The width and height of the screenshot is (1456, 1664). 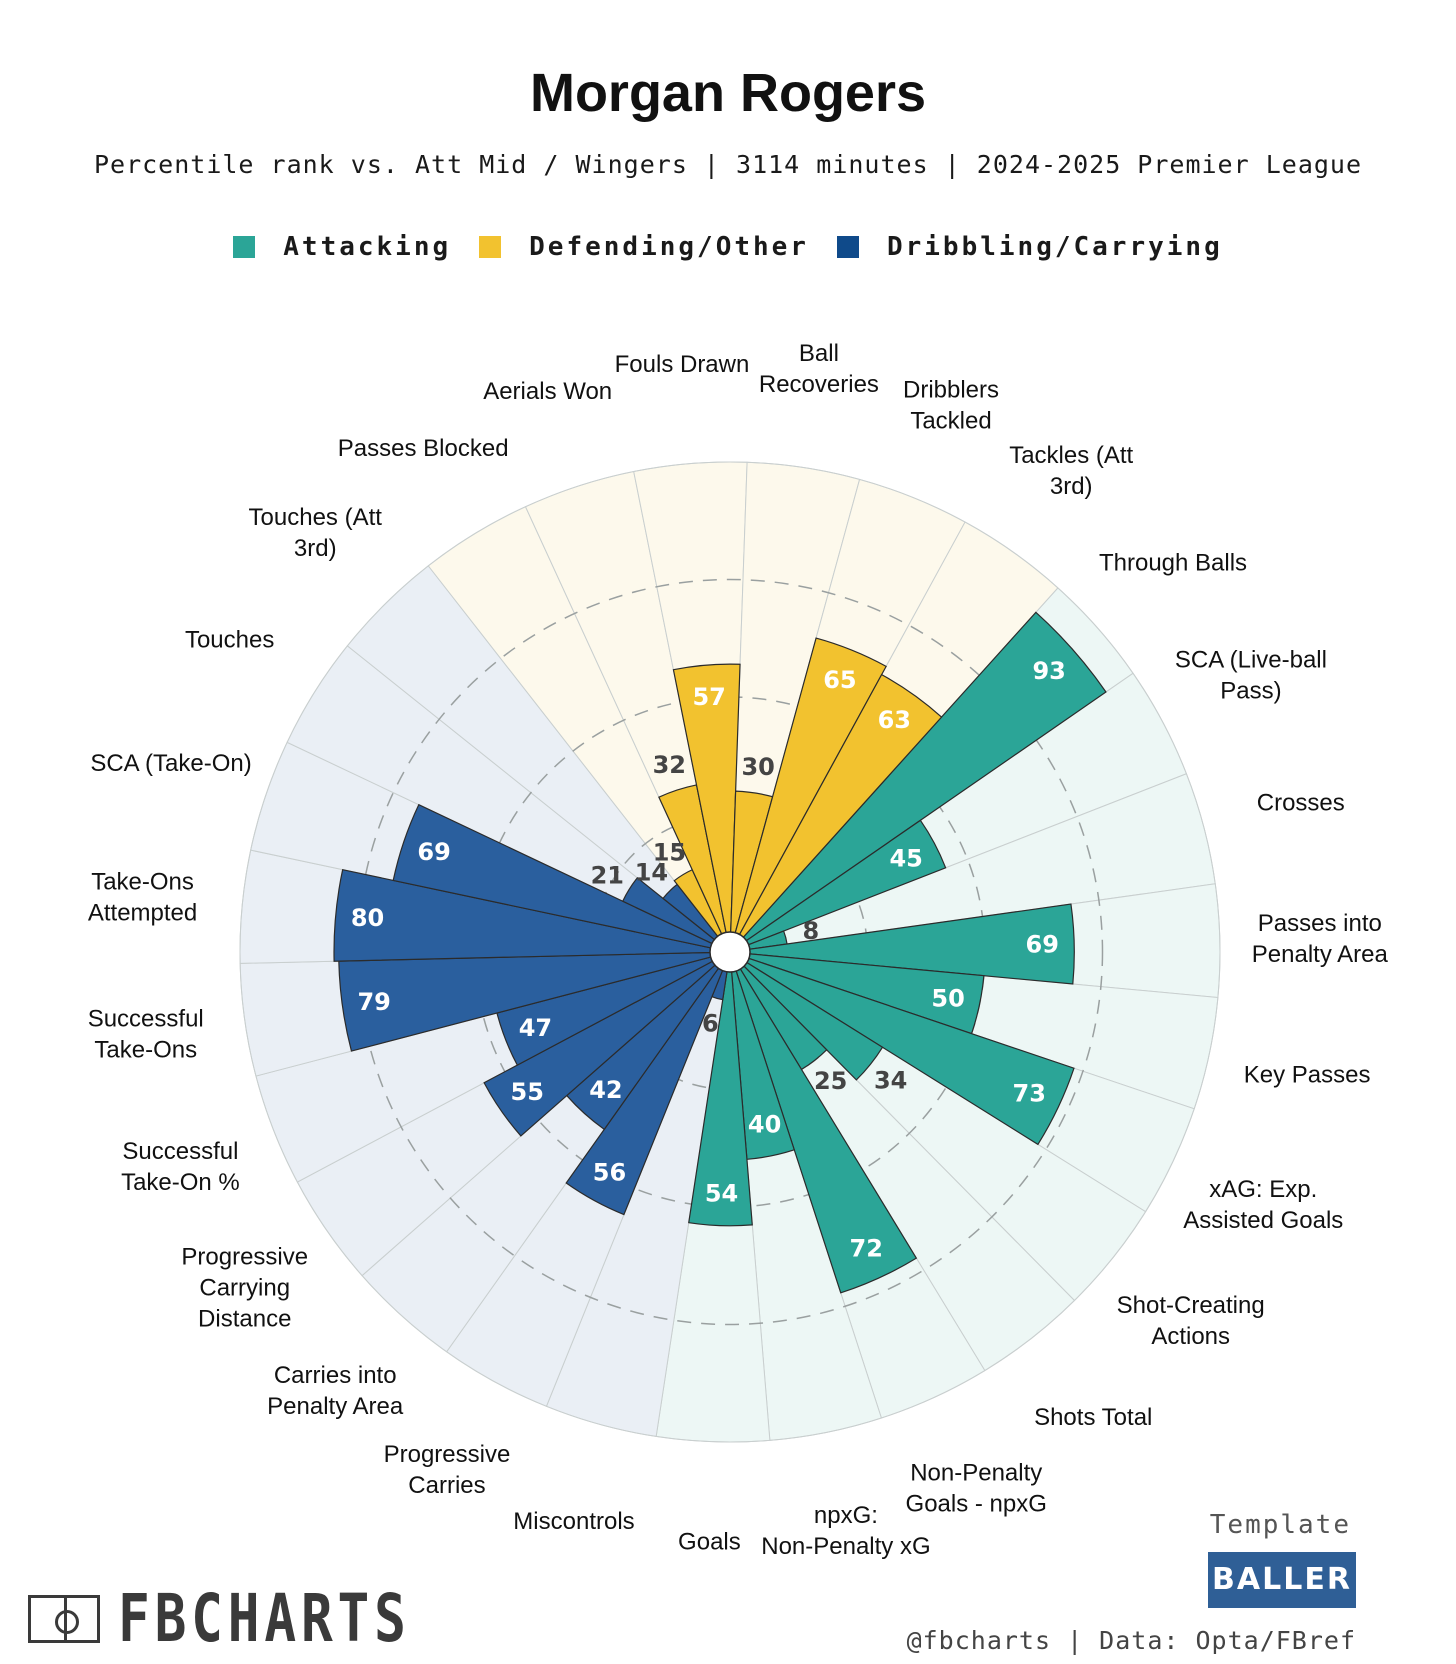 I want to click on legend-item-attacking: Attacking, so click(x=342, y=247).